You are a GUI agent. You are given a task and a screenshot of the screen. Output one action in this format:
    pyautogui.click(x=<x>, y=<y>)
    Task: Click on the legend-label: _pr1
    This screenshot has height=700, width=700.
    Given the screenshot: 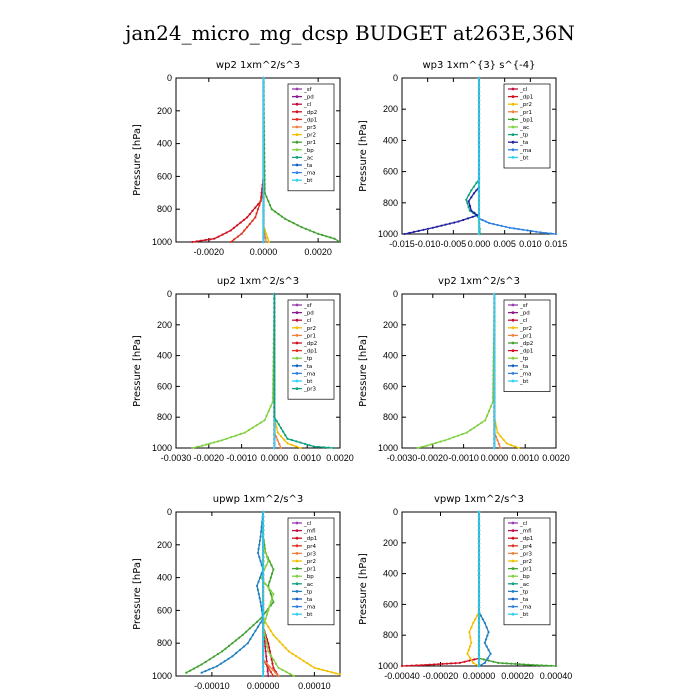 What is the action you would take?
    pyautogui.click(x=309, y=143)
    